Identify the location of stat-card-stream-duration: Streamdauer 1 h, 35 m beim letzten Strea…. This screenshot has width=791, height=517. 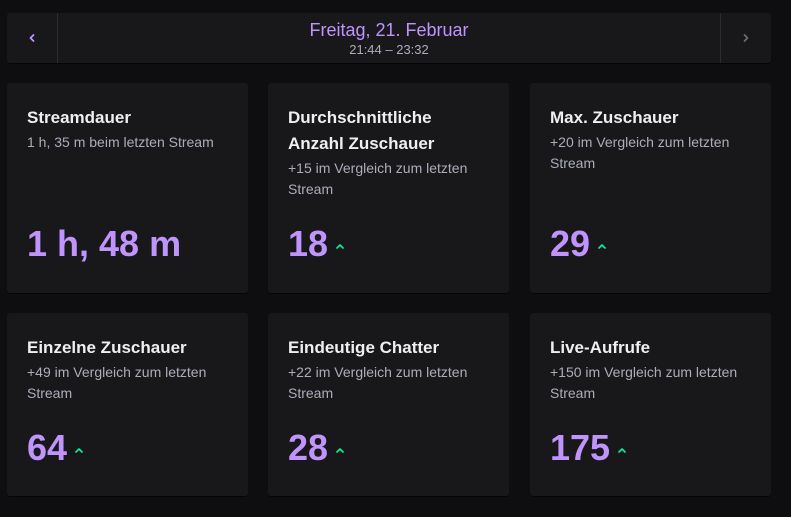
(127, 188).